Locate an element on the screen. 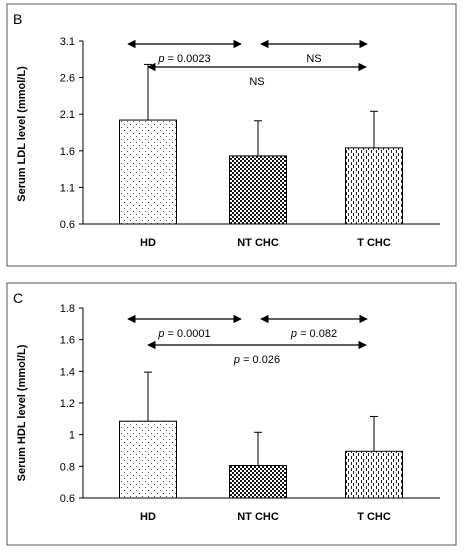 This screenshot has height=555, width=465. panel-c-ylabel: Serum HDL level (mmol/L) is located at coordinates (22, 412).